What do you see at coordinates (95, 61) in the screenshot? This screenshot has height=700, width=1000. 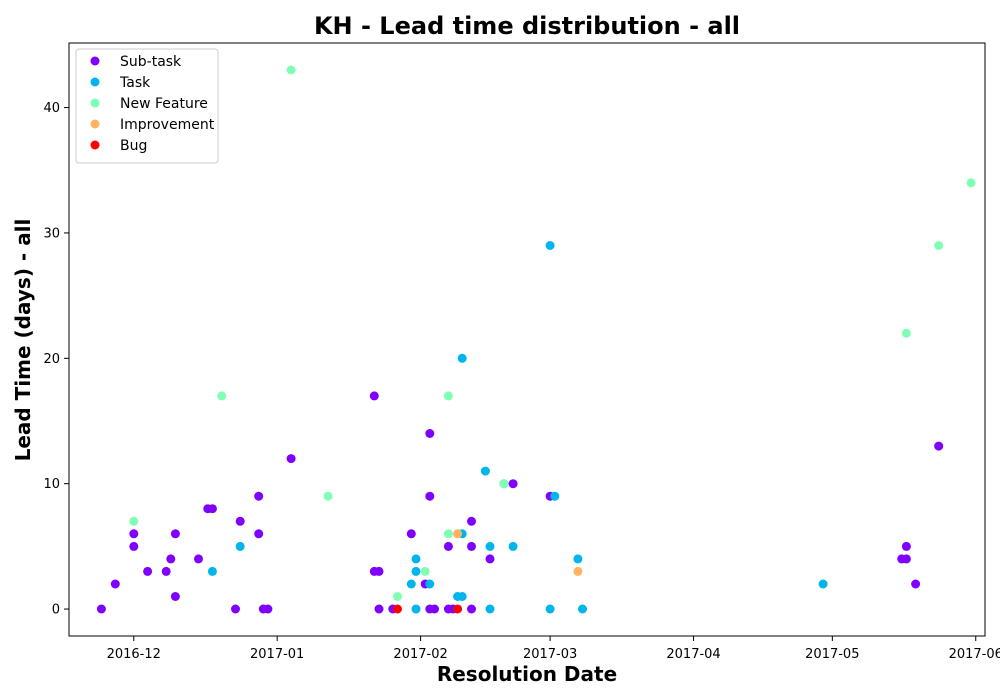 I see `legend-marker-sub-task` at bounding box center [95, 61].